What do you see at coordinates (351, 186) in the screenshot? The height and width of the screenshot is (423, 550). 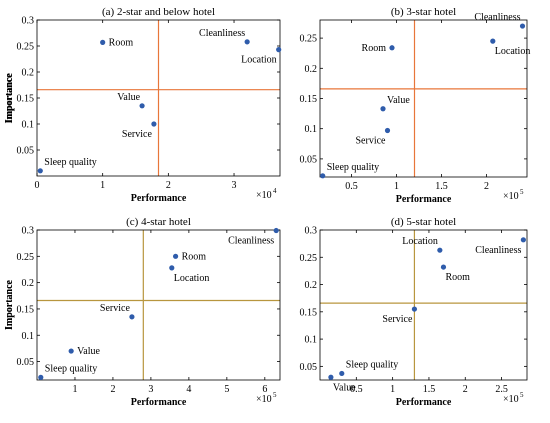 I see `x-tick-label: 0.5` at bounding box center [351, 186].